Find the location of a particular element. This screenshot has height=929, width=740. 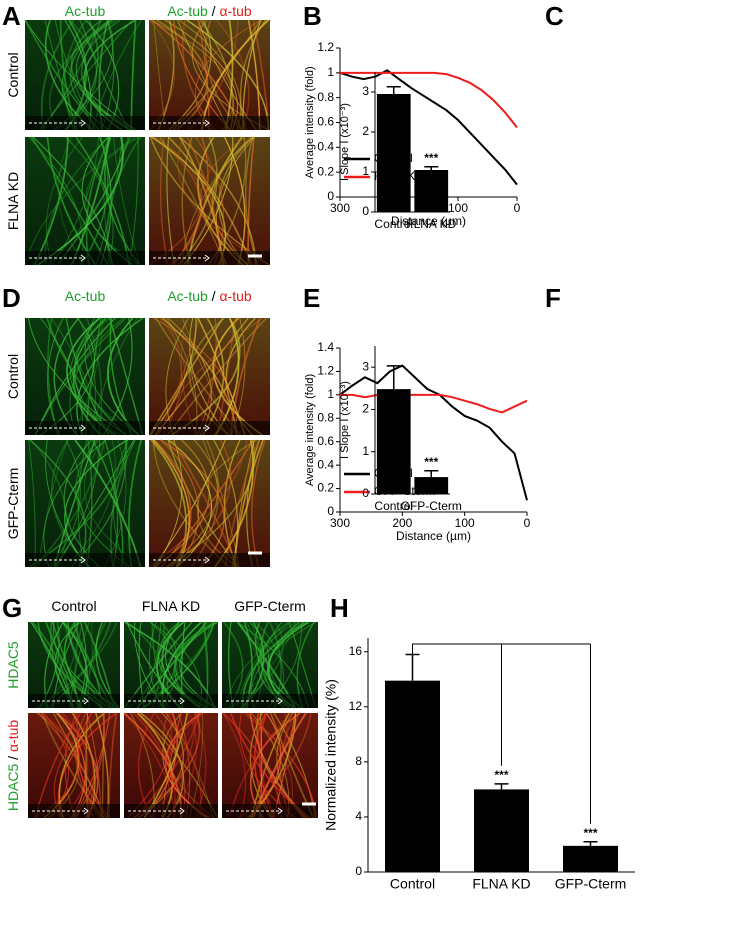

y-tick-label: 4 is located at coordinates (358, 816).